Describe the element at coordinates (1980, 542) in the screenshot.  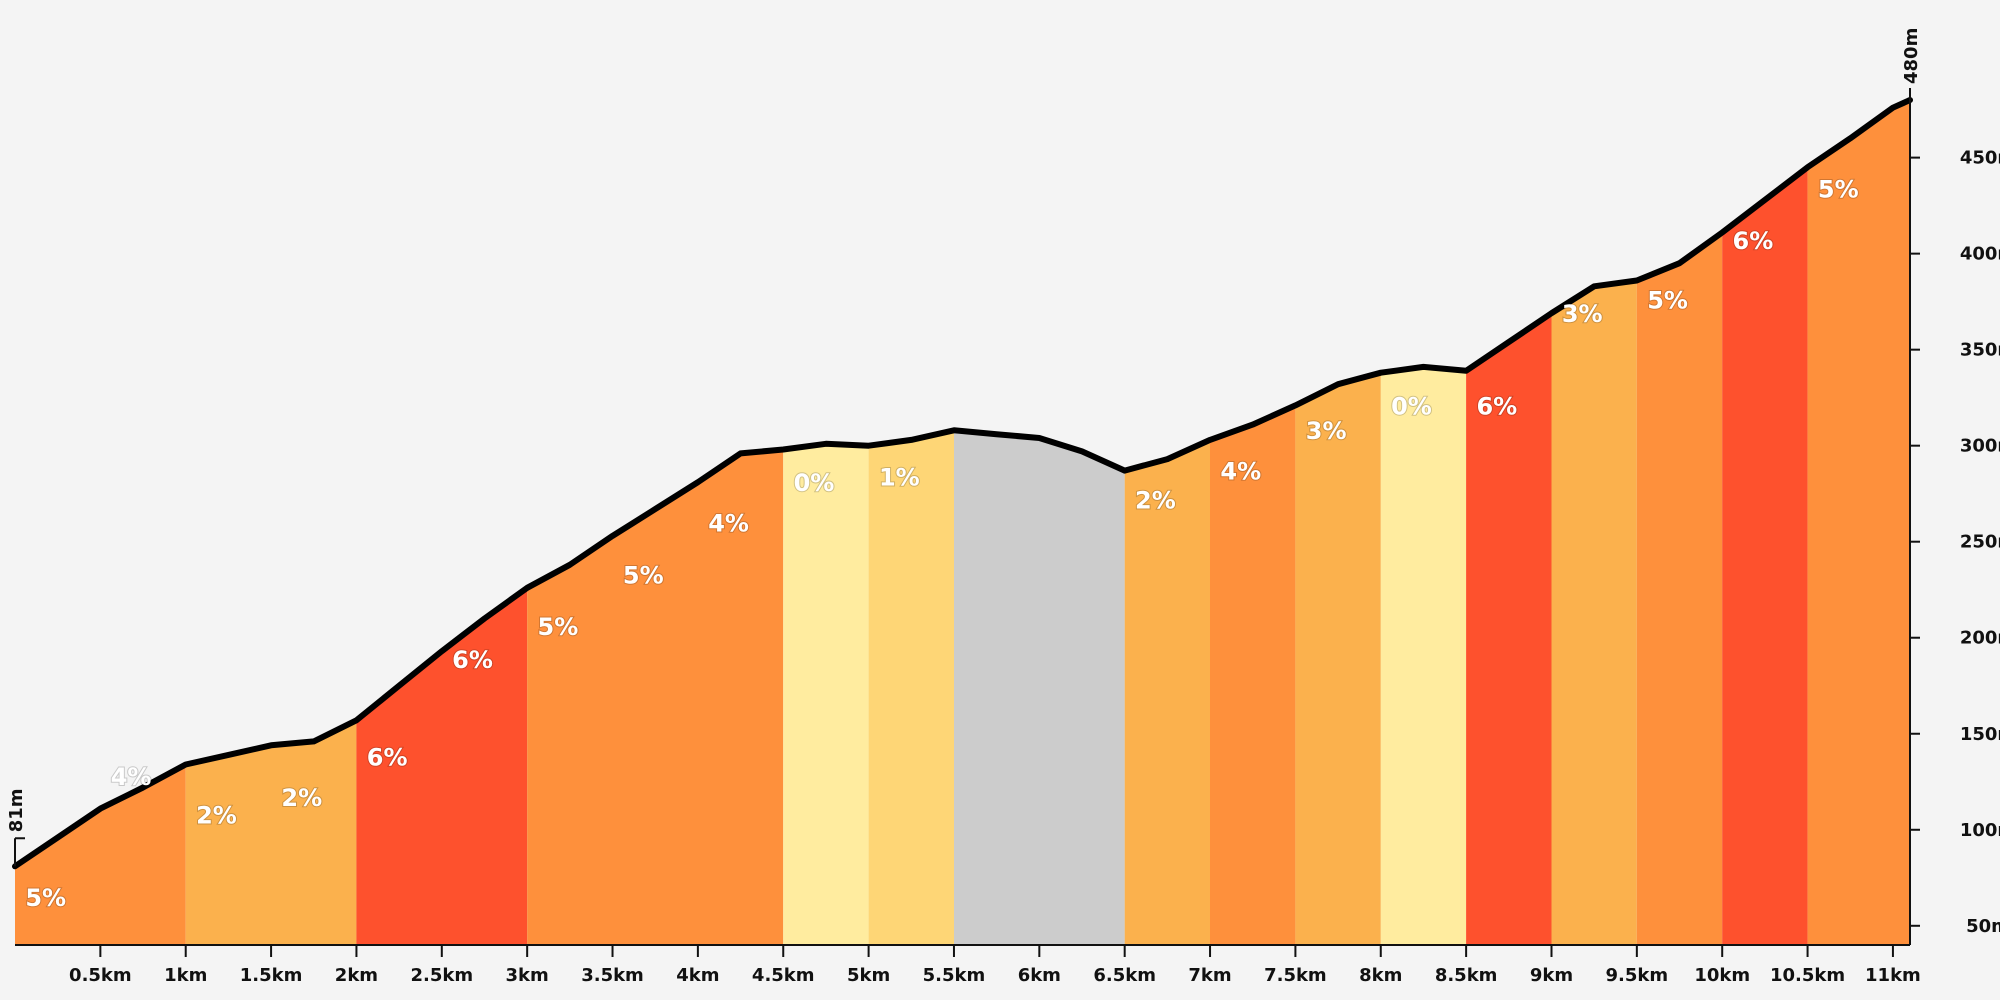
I see `y-tick-label: 250m` at that location.